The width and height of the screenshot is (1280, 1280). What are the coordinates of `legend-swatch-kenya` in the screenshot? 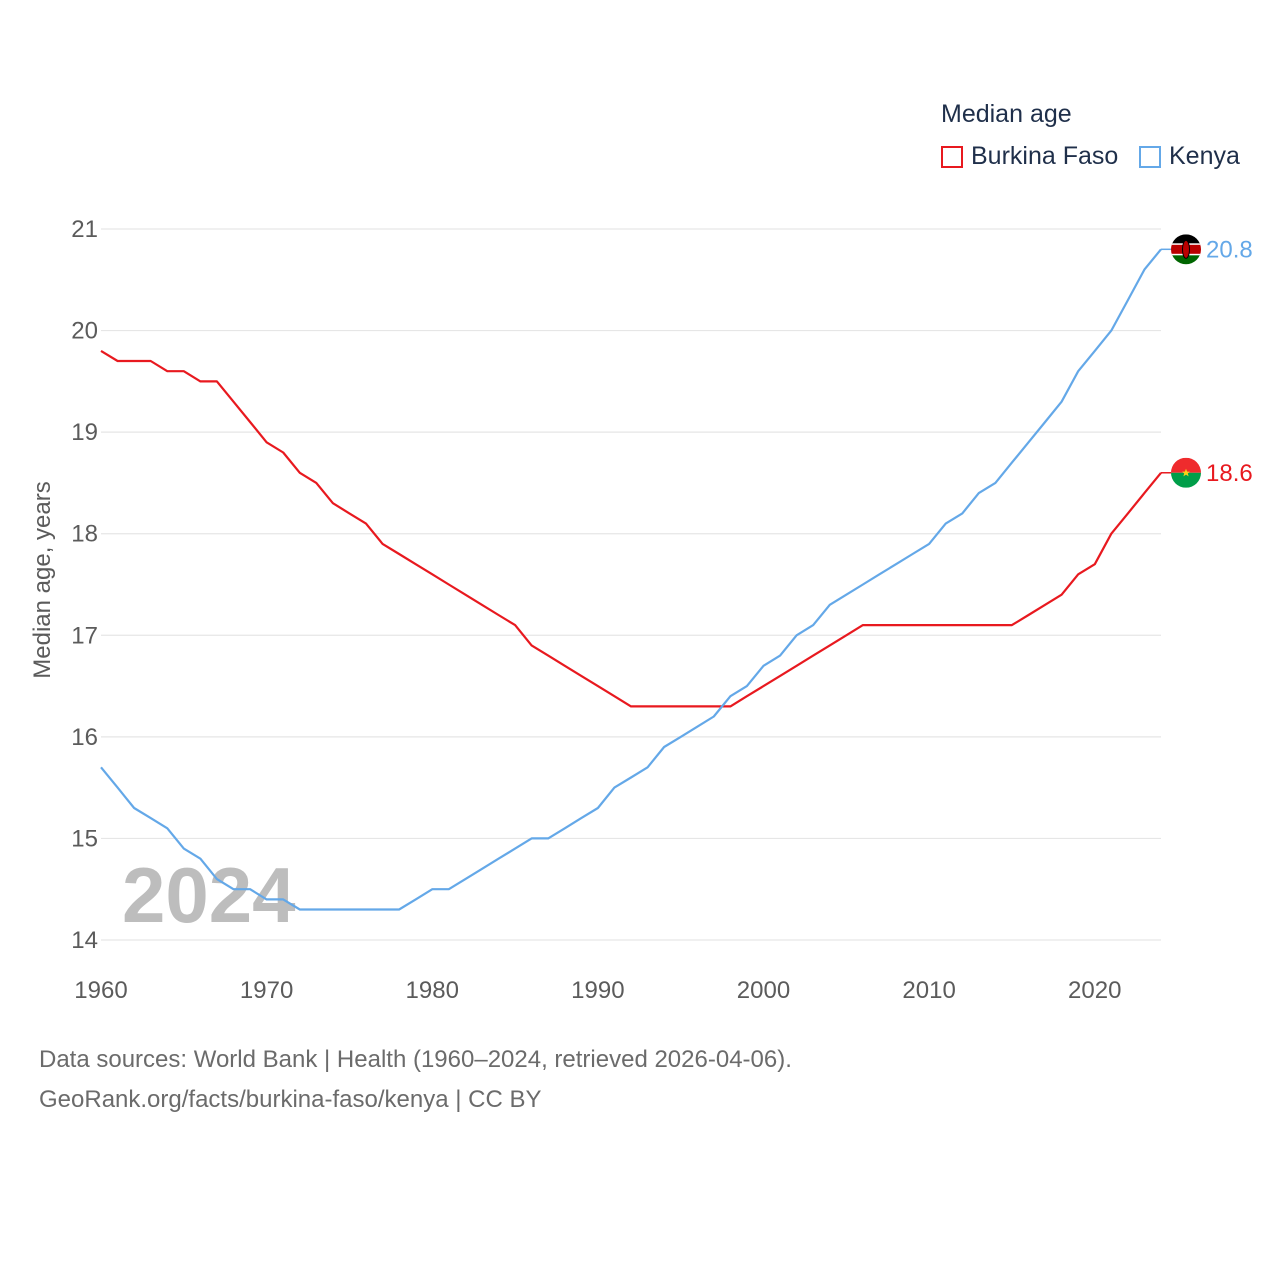 It's located at (1150, 156).